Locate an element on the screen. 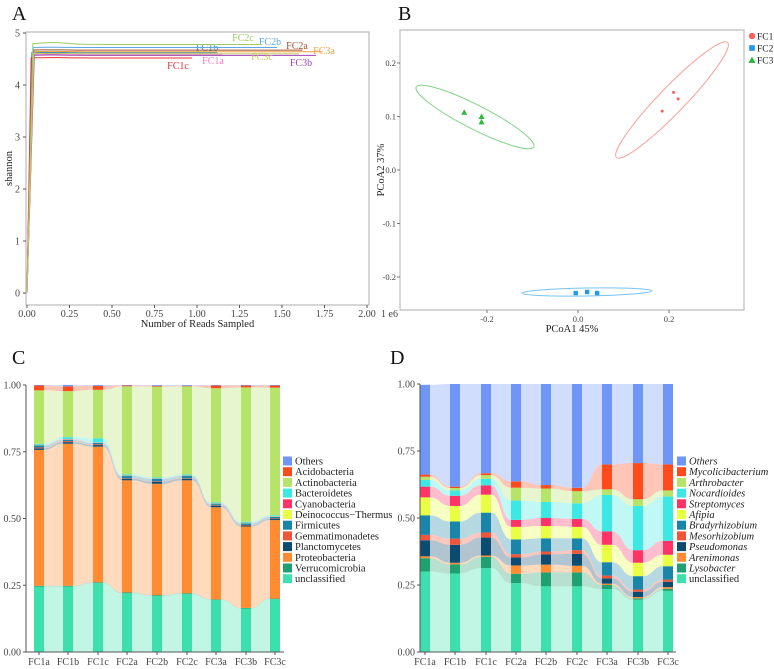  legend-label: Firmicutes is located at coordinates (317, 526).